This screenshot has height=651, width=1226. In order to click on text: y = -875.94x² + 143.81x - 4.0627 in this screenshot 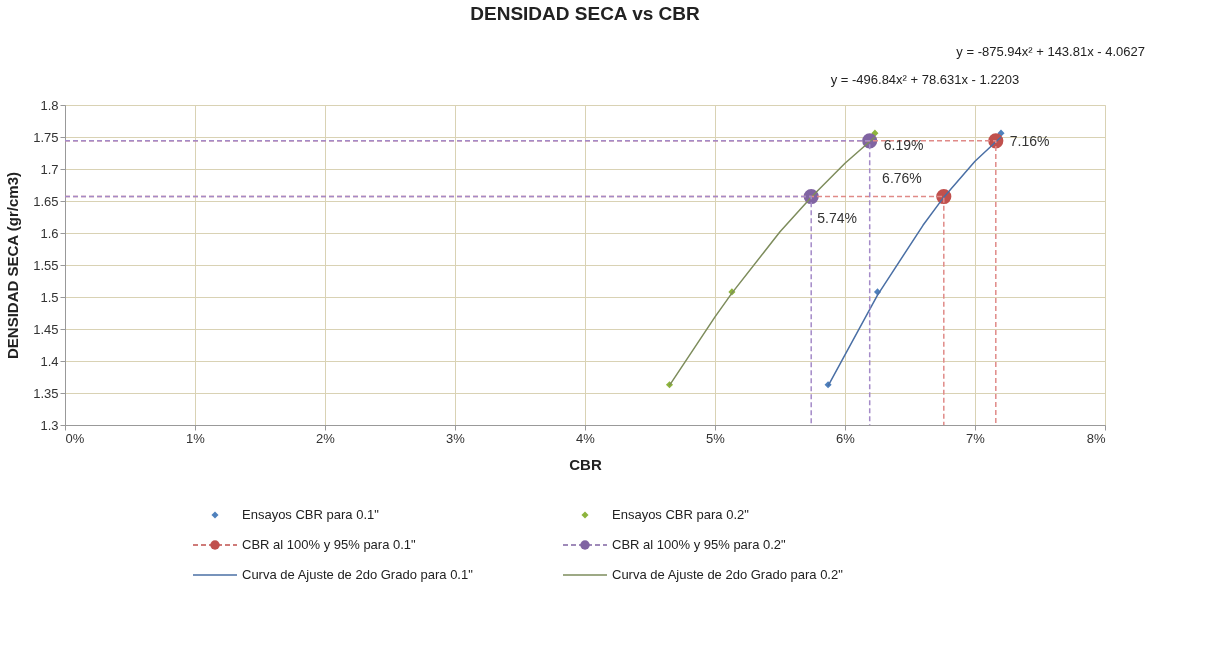, I will do `click(1050, 51)`.